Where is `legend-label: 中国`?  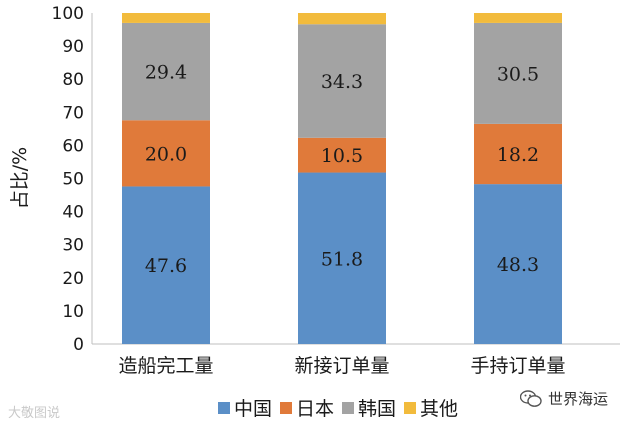 legend-label: 中国 is located at coordinates (253, 409).